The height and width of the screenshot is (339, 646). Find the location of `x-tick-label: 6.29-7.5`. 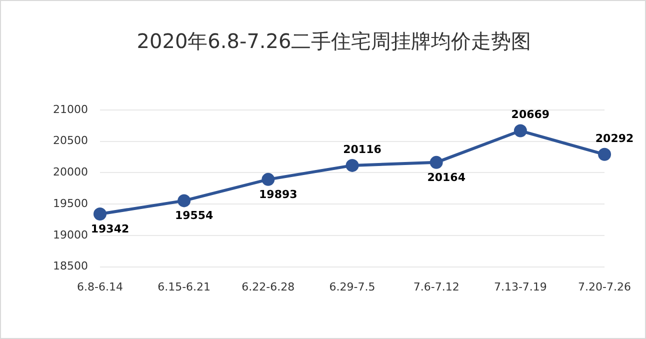

x-tick-label: 6.29-7.5 is located at coordinates (352, 287).